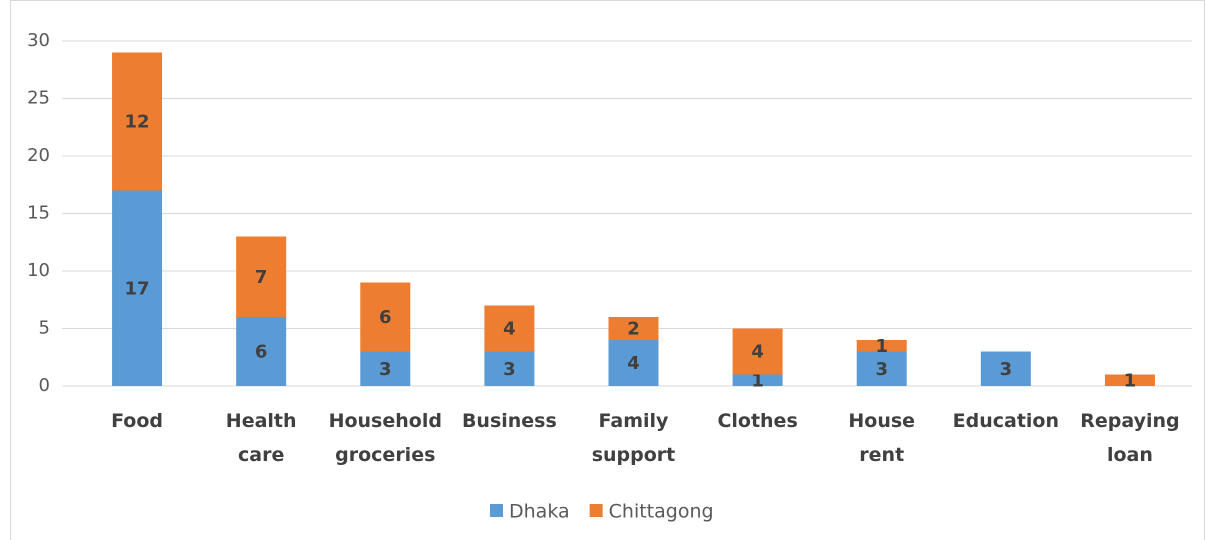 The width and height of the screenshot is (1206, 540). I want to click on data-label: 17, so click(137, 288).